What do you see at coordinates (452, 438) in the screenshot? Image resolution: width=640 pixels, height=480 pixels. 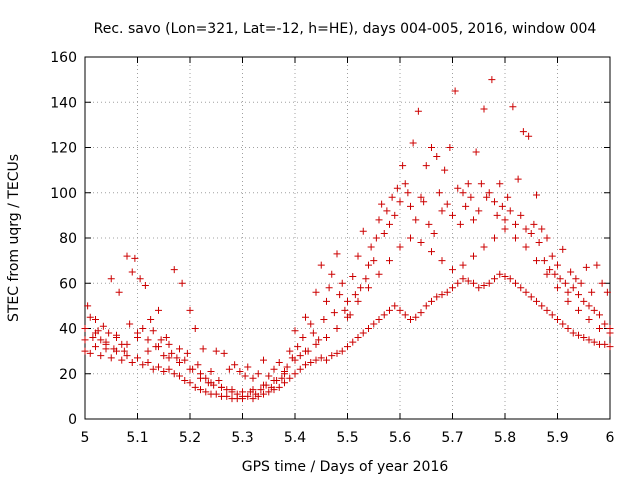 I see `x-tick-label: 5.7` at bounding box center [452, 438].